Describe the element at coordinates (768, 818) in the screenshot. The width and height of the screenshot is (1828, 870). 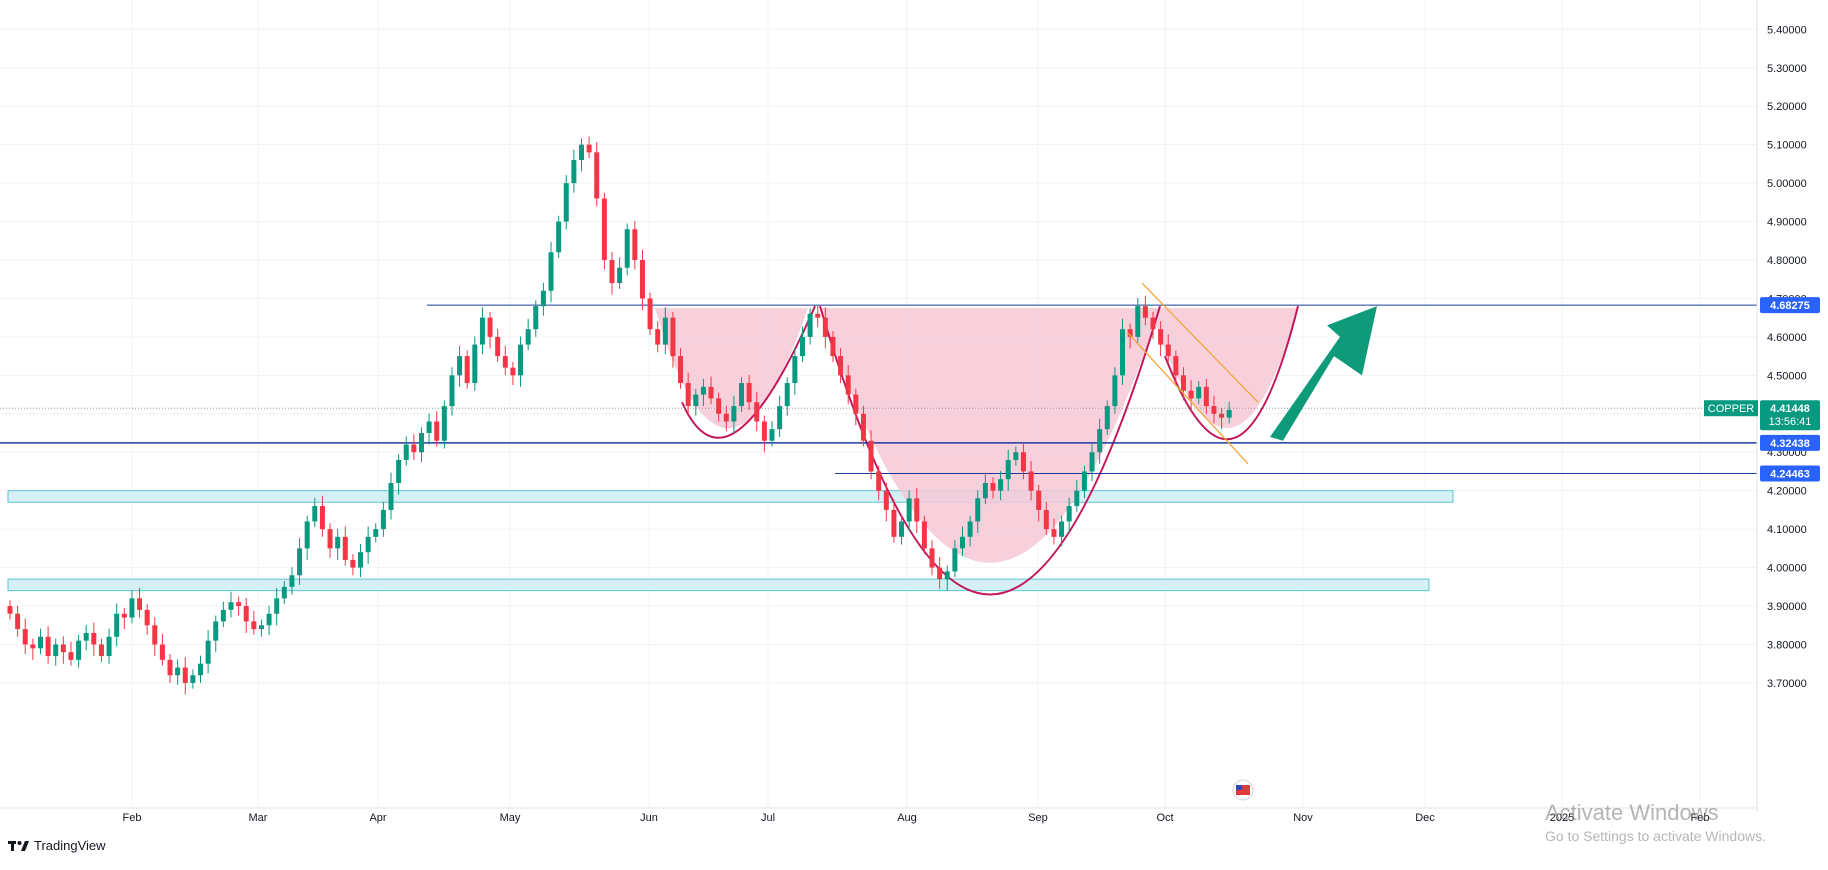
I see `time-tick-label: Jul` at that location.